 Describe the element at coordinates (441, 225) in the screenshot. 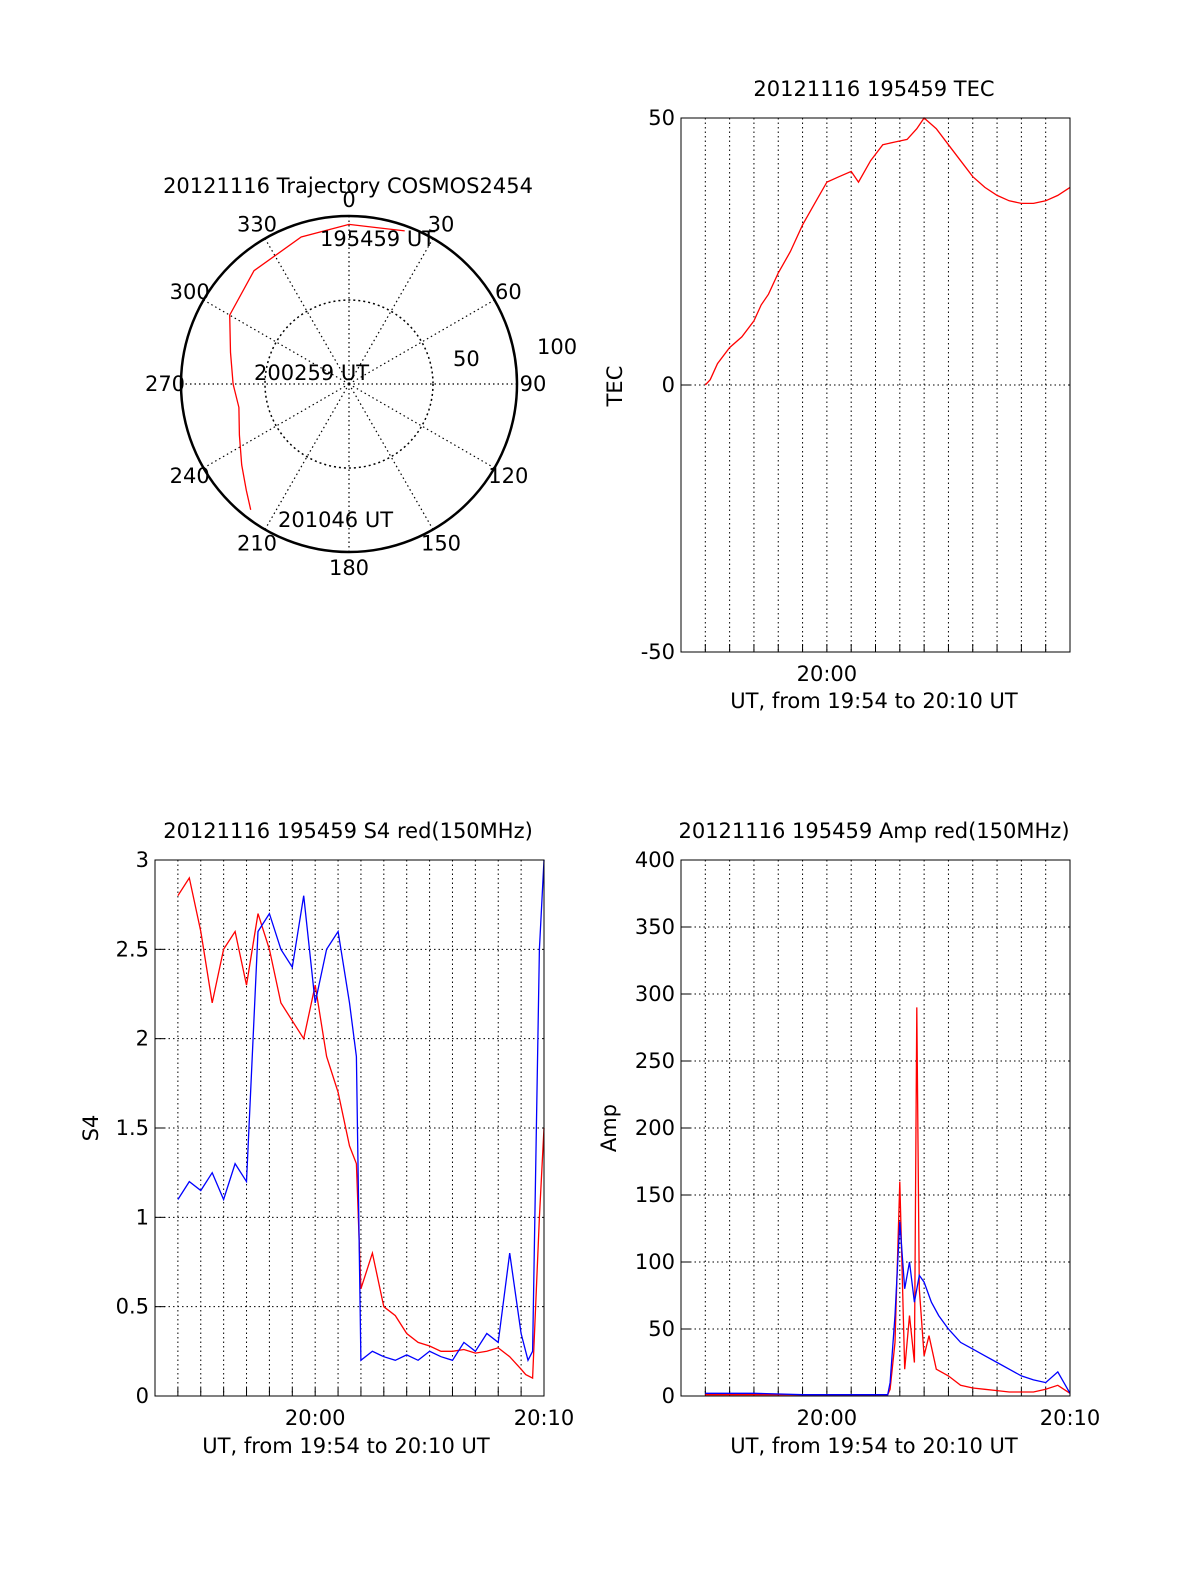

I see `azimuth-label: 30` at that location.